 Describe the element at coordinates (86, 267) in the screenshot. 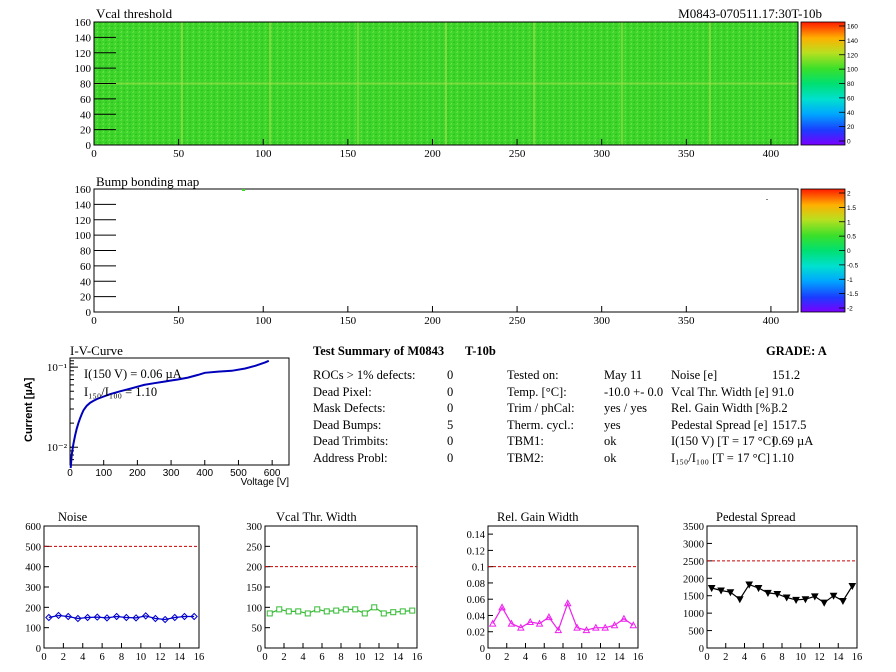

I see `bump-y-tick-label: 60` at that location.